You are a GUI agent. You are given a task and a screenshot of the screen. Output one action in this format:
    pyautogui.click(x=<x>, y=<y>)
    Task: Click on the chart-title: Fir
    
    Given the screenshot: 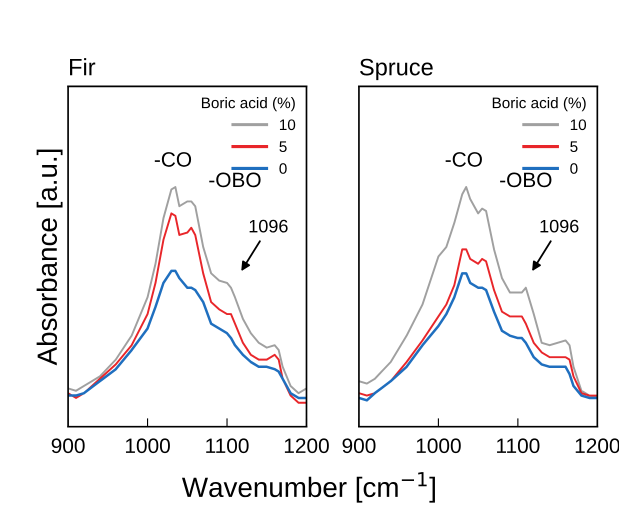 What is the action you would take?
    pyautogui.click(x=83, y=67)
    